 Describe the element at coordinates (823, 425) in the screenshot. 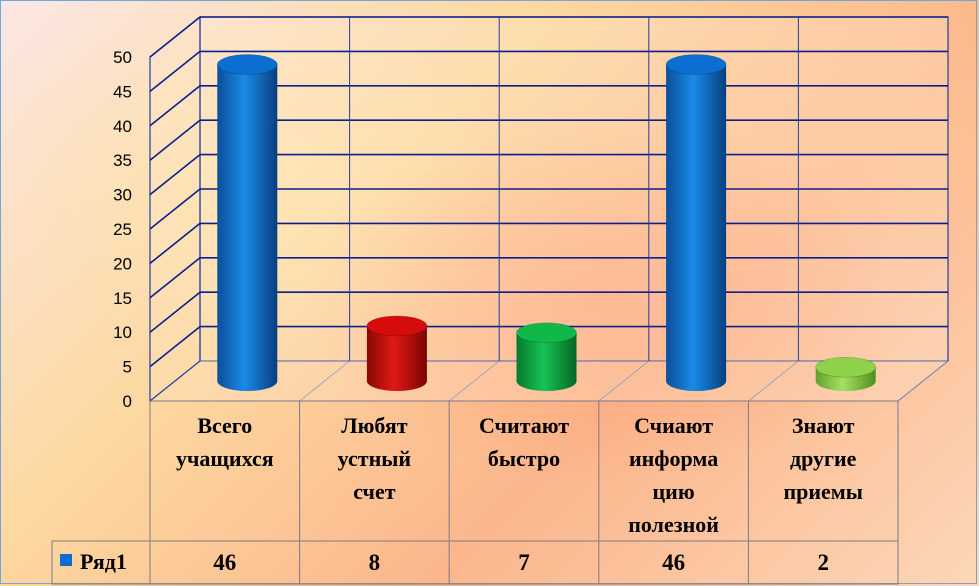

I see `category-label-line: Знают` at that location.